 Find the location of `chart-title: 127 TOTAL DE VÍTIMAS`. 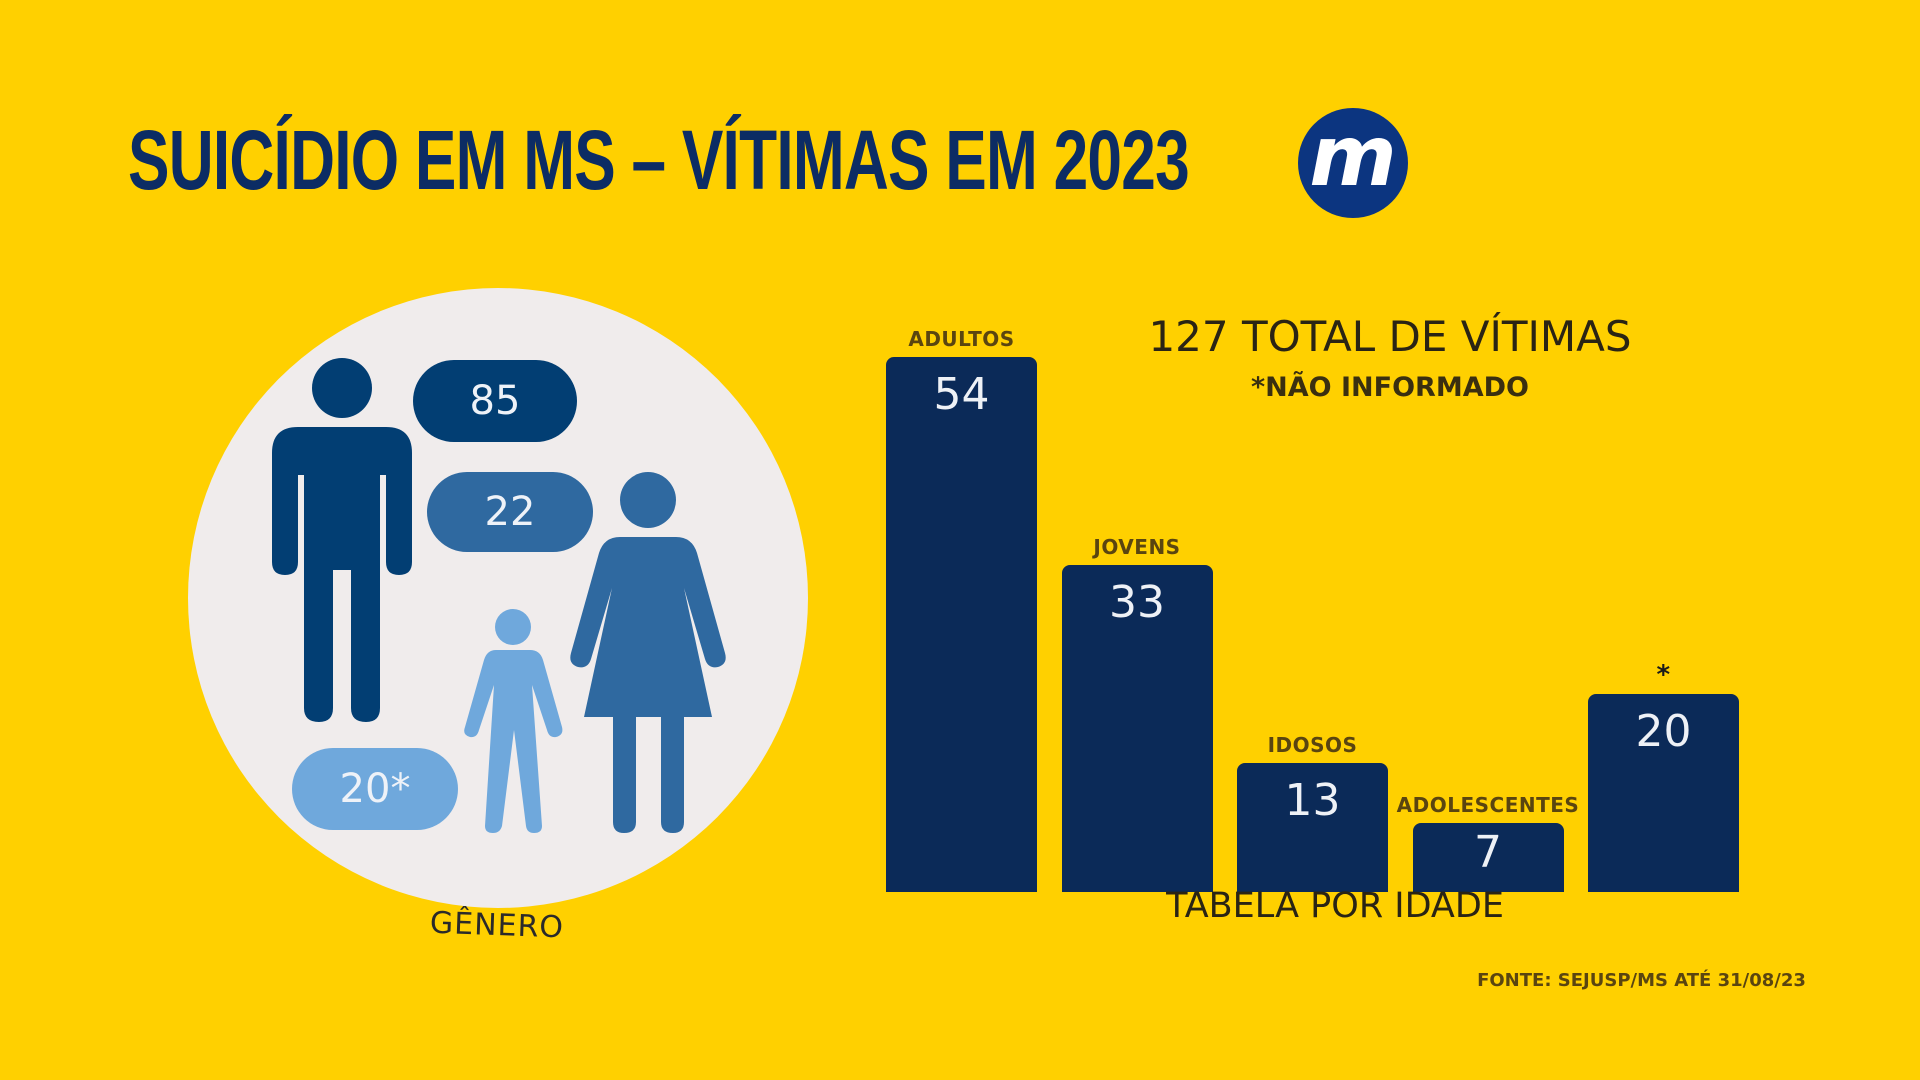

chart-title: 127 TOTAL DE VÍTIMAS is located at coordinates (1390, 336).